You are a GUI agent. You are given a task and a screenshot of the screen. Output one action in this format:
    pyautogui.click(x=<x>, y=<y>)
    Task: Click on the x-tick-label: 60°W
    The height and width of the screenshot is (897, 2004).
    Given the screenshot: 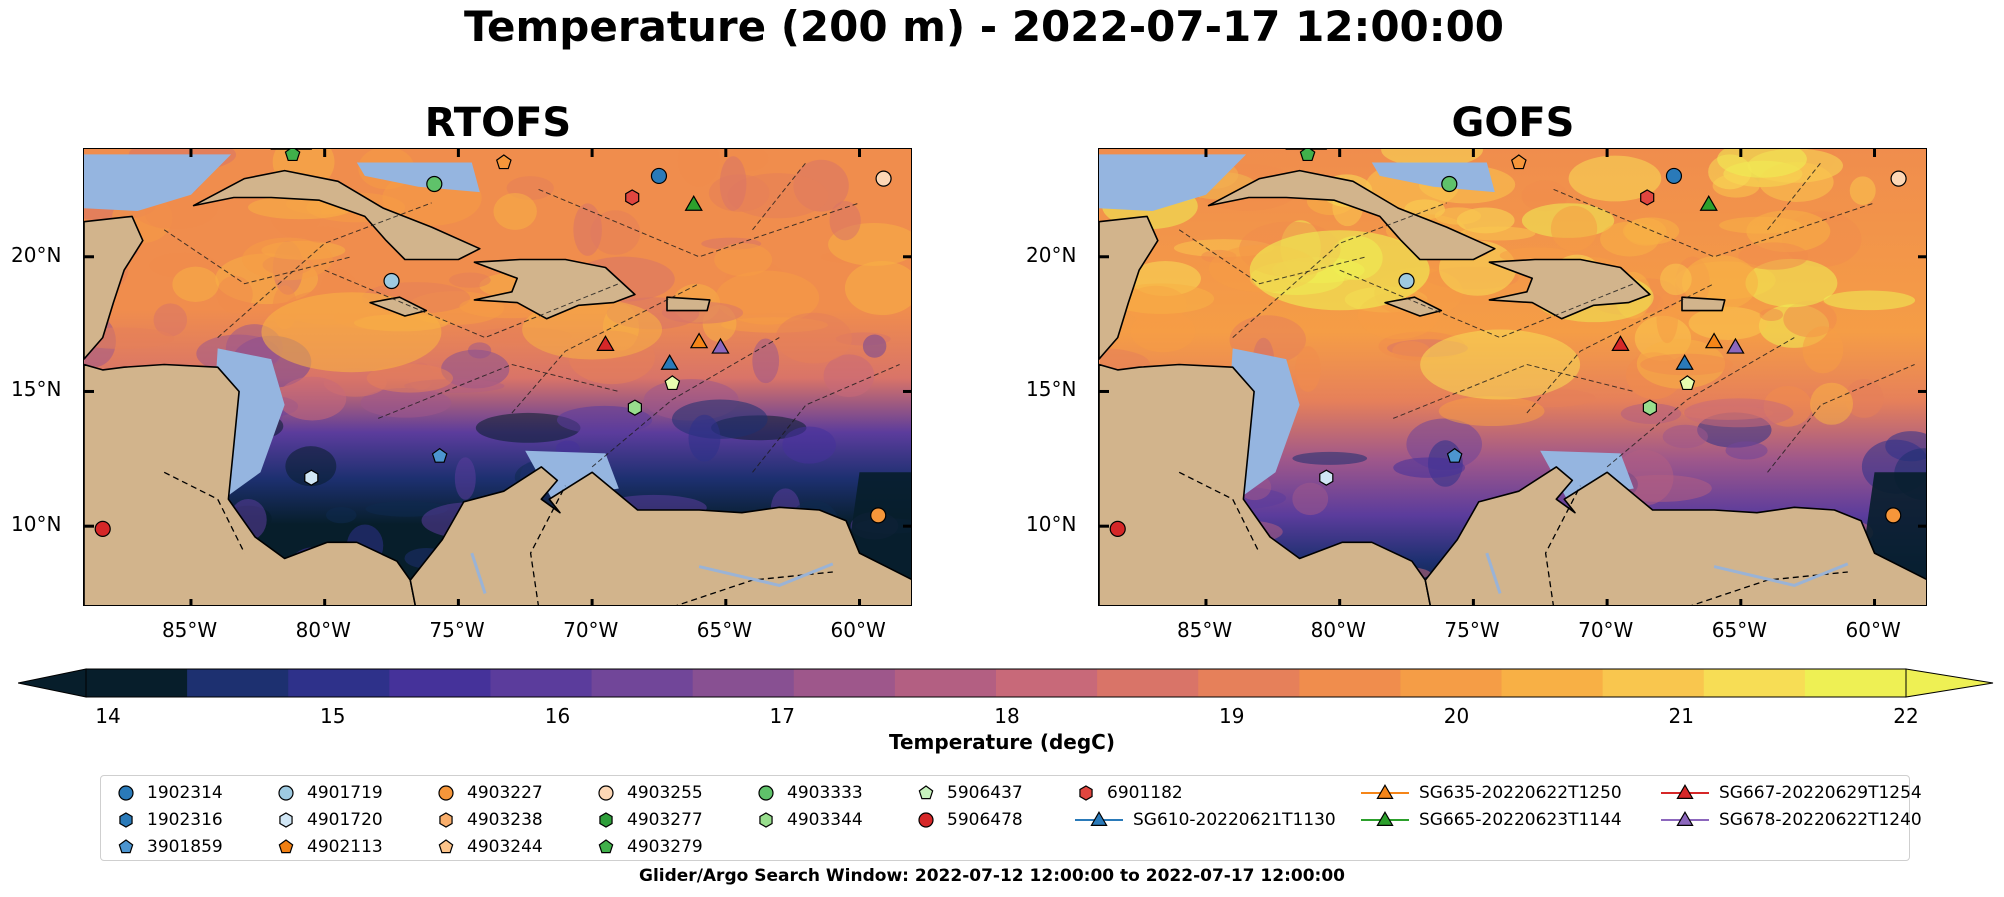 What is the action you would take?
    pyautogui.click(x=1873, y=630)
    